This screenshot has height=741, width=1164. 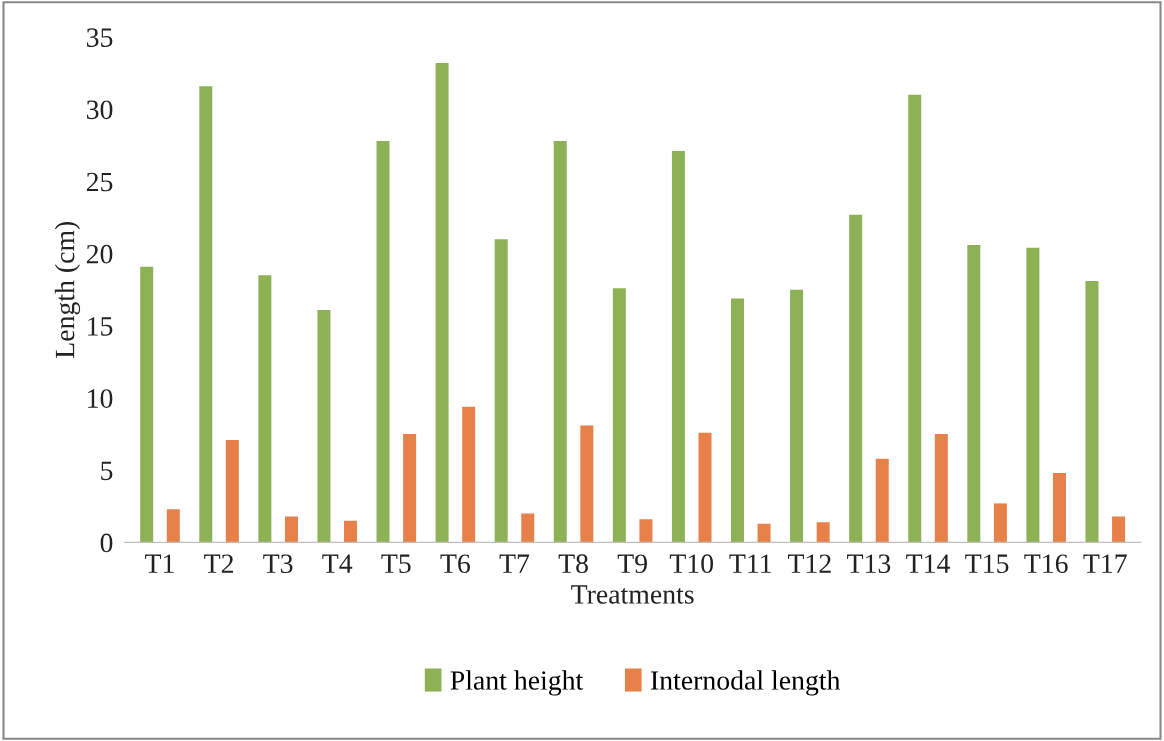 What do you see at coordinates (99, 182) in the screenshot?
I see `y-tick-label: 25` at bounding box center [99, 182].